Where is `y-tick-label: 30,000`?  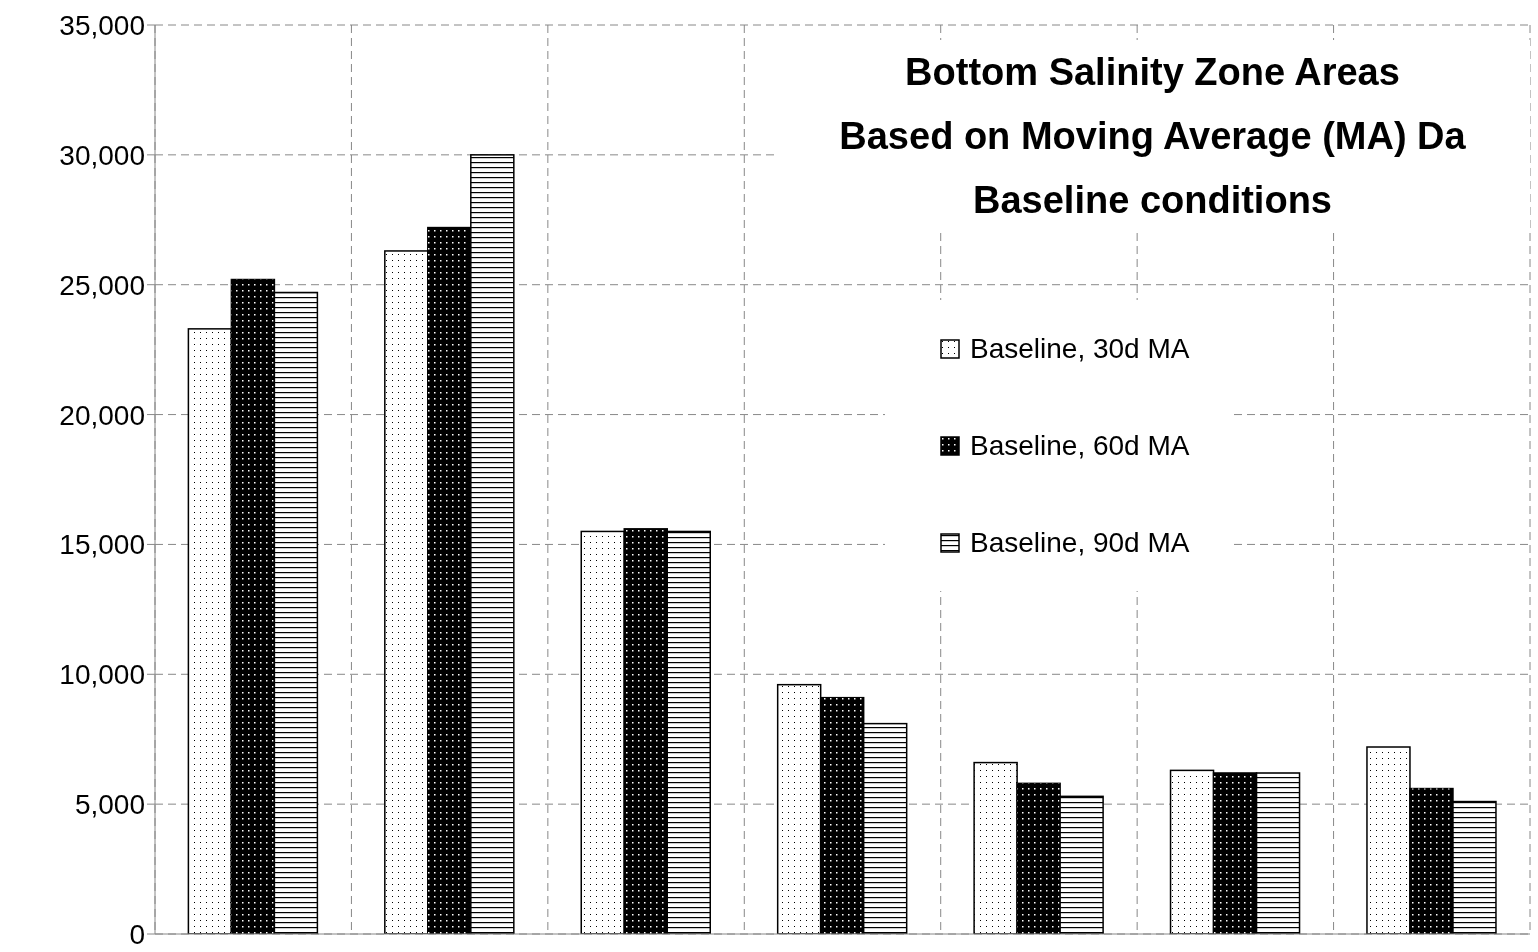
y-tick-label: 30,000 is located at coordinates (102, 155).